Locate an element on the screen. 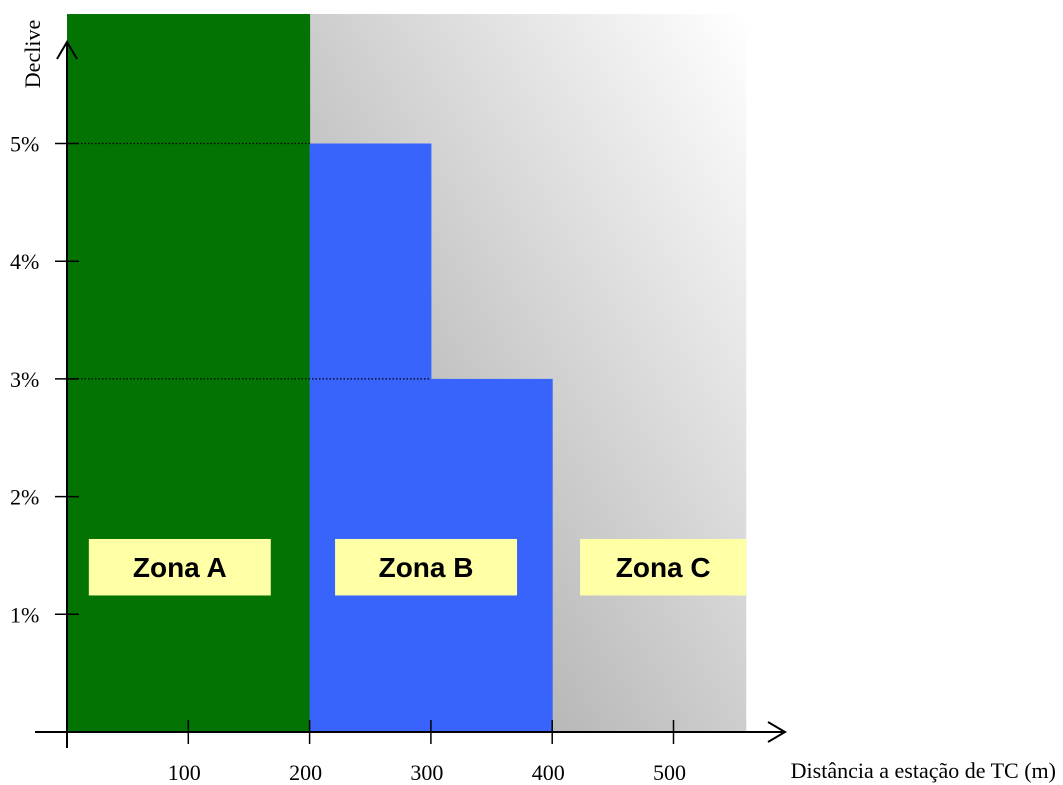 This screenshot has height=785, width=1063. zone-b-label: Zona B is located at coordinates (426, 567).